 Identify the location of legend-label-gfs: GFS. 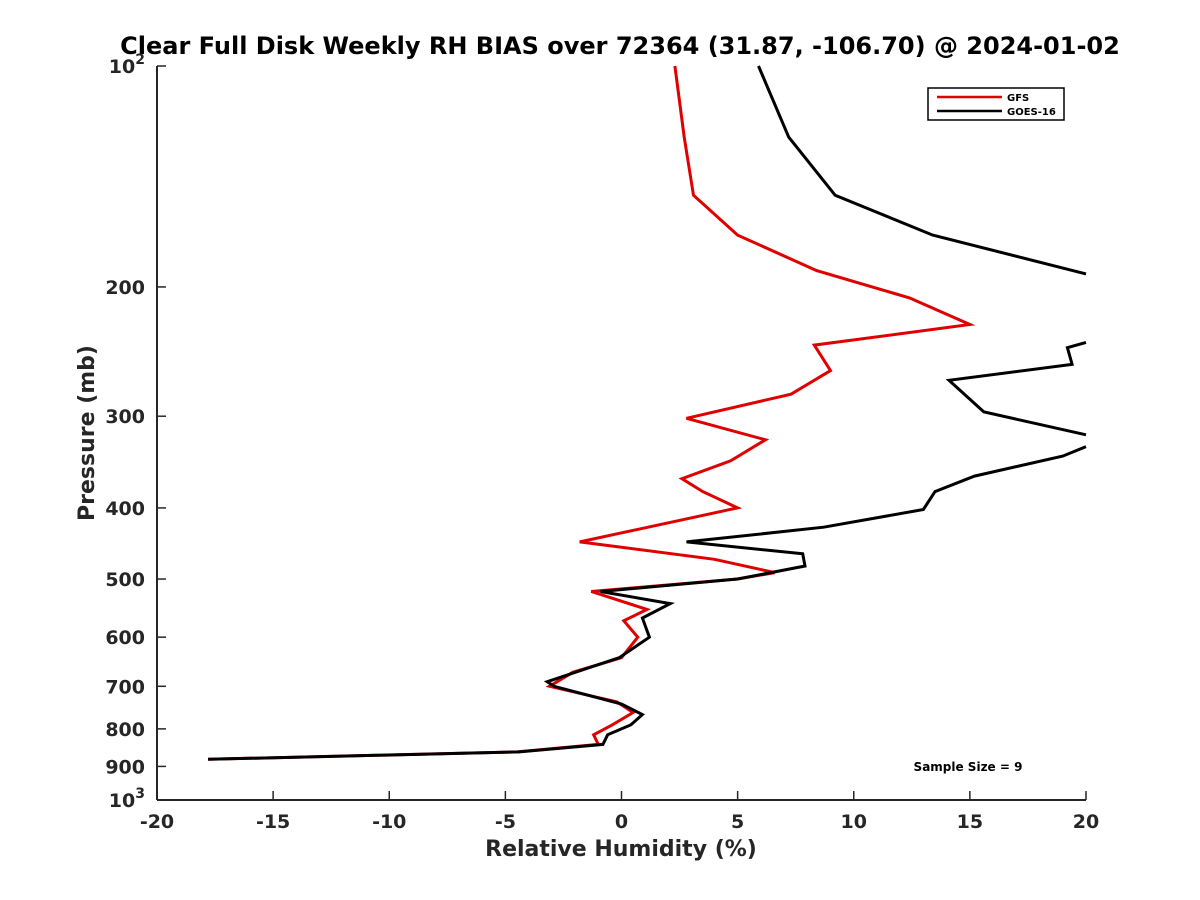
(1018, 98).